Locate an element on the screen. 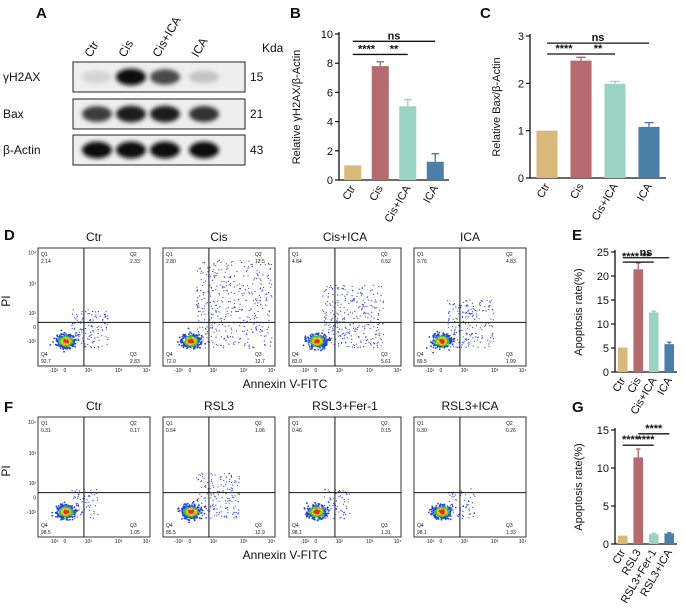 This screenshot has width=685, height=615. quadrant-label: Q3 is located at coordinates (509, 355).